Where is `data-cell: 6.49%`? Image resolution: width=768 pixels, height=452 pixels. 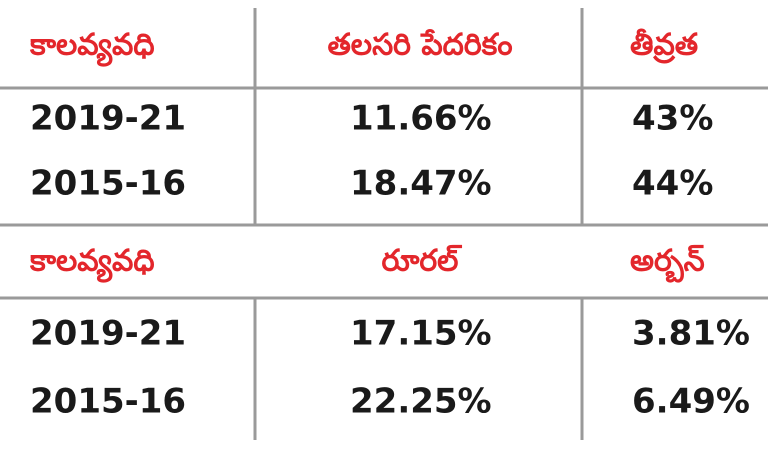
data-cell: 6.49% is located at coordinates (691, 402).